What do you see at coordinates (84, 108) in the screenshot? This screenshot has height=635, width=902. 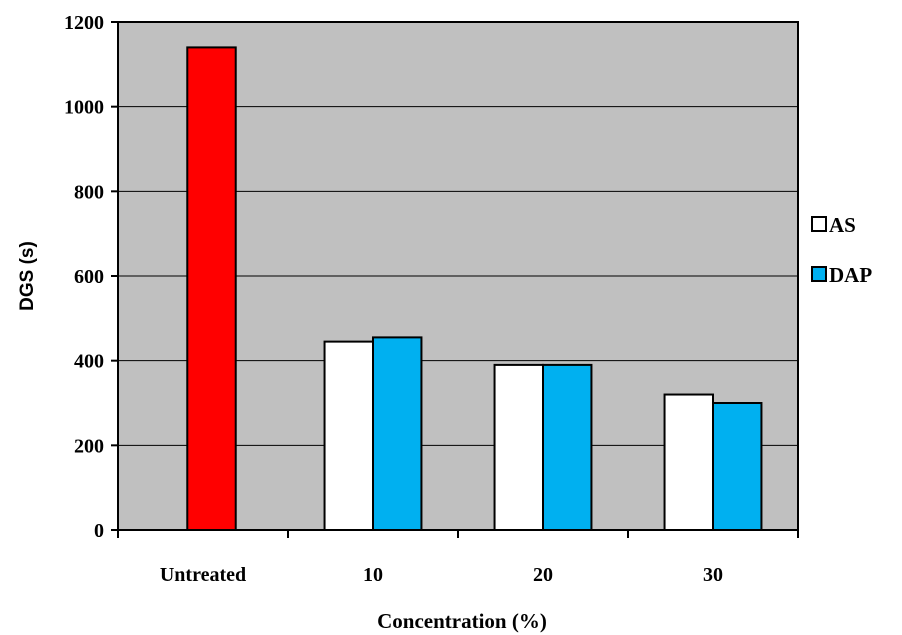 I see `y-tick-label: 1000` at bounding box center [84, 108].